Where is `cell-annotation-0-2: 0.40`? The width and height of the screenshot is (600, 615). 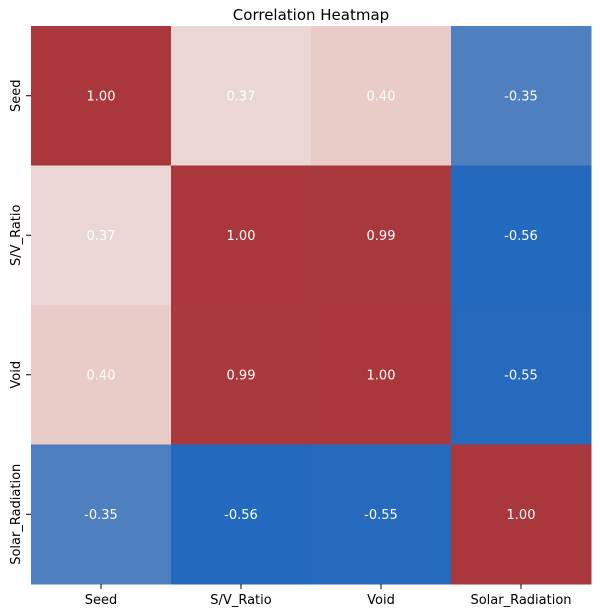 cell-annotation-0-2: 0.40 is located at coordinates (381, 96).